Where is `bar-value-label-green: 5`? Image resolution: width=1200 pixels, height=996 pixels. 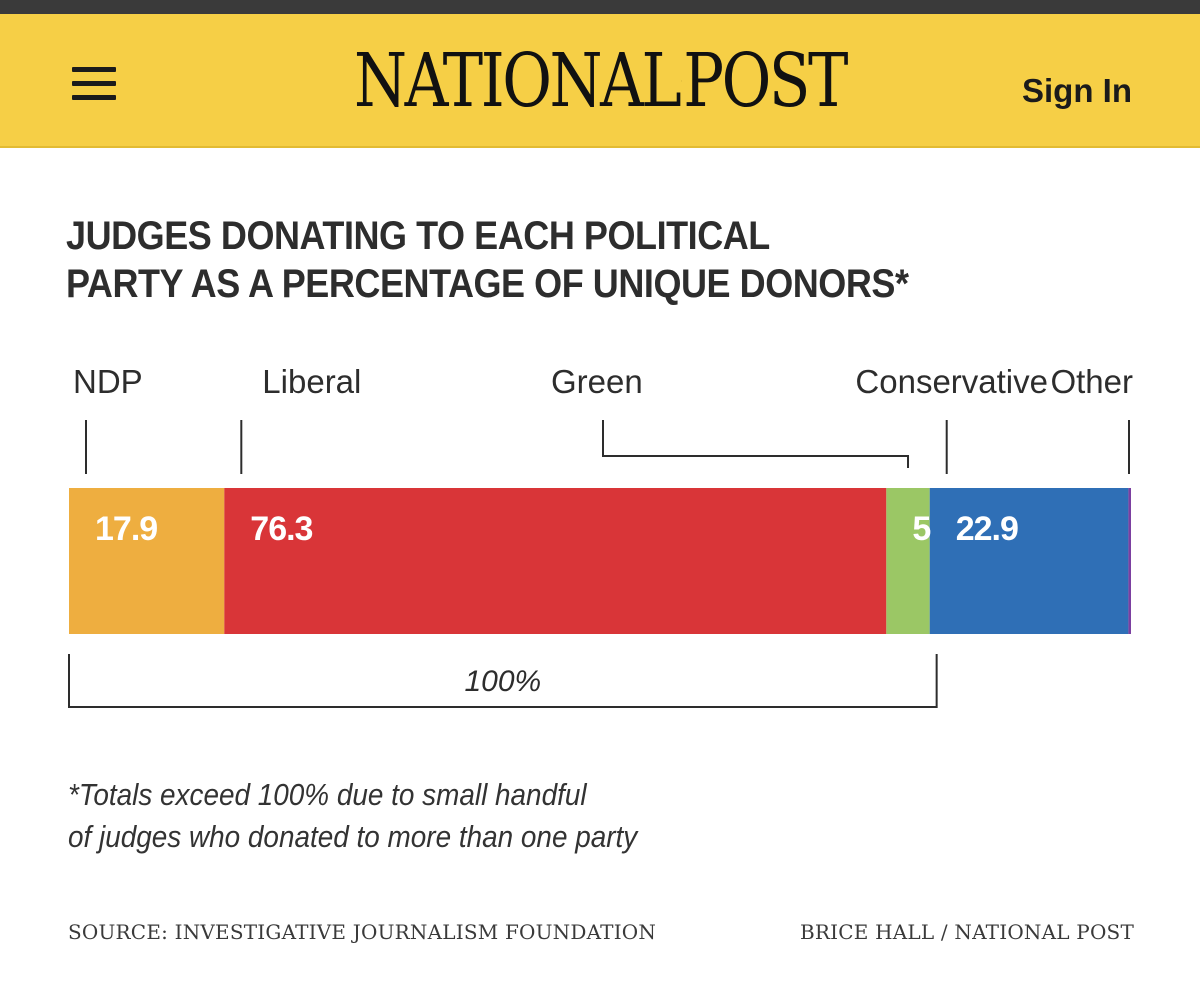
bar-value-label-green: 5 is located at coordinates (921, 529).